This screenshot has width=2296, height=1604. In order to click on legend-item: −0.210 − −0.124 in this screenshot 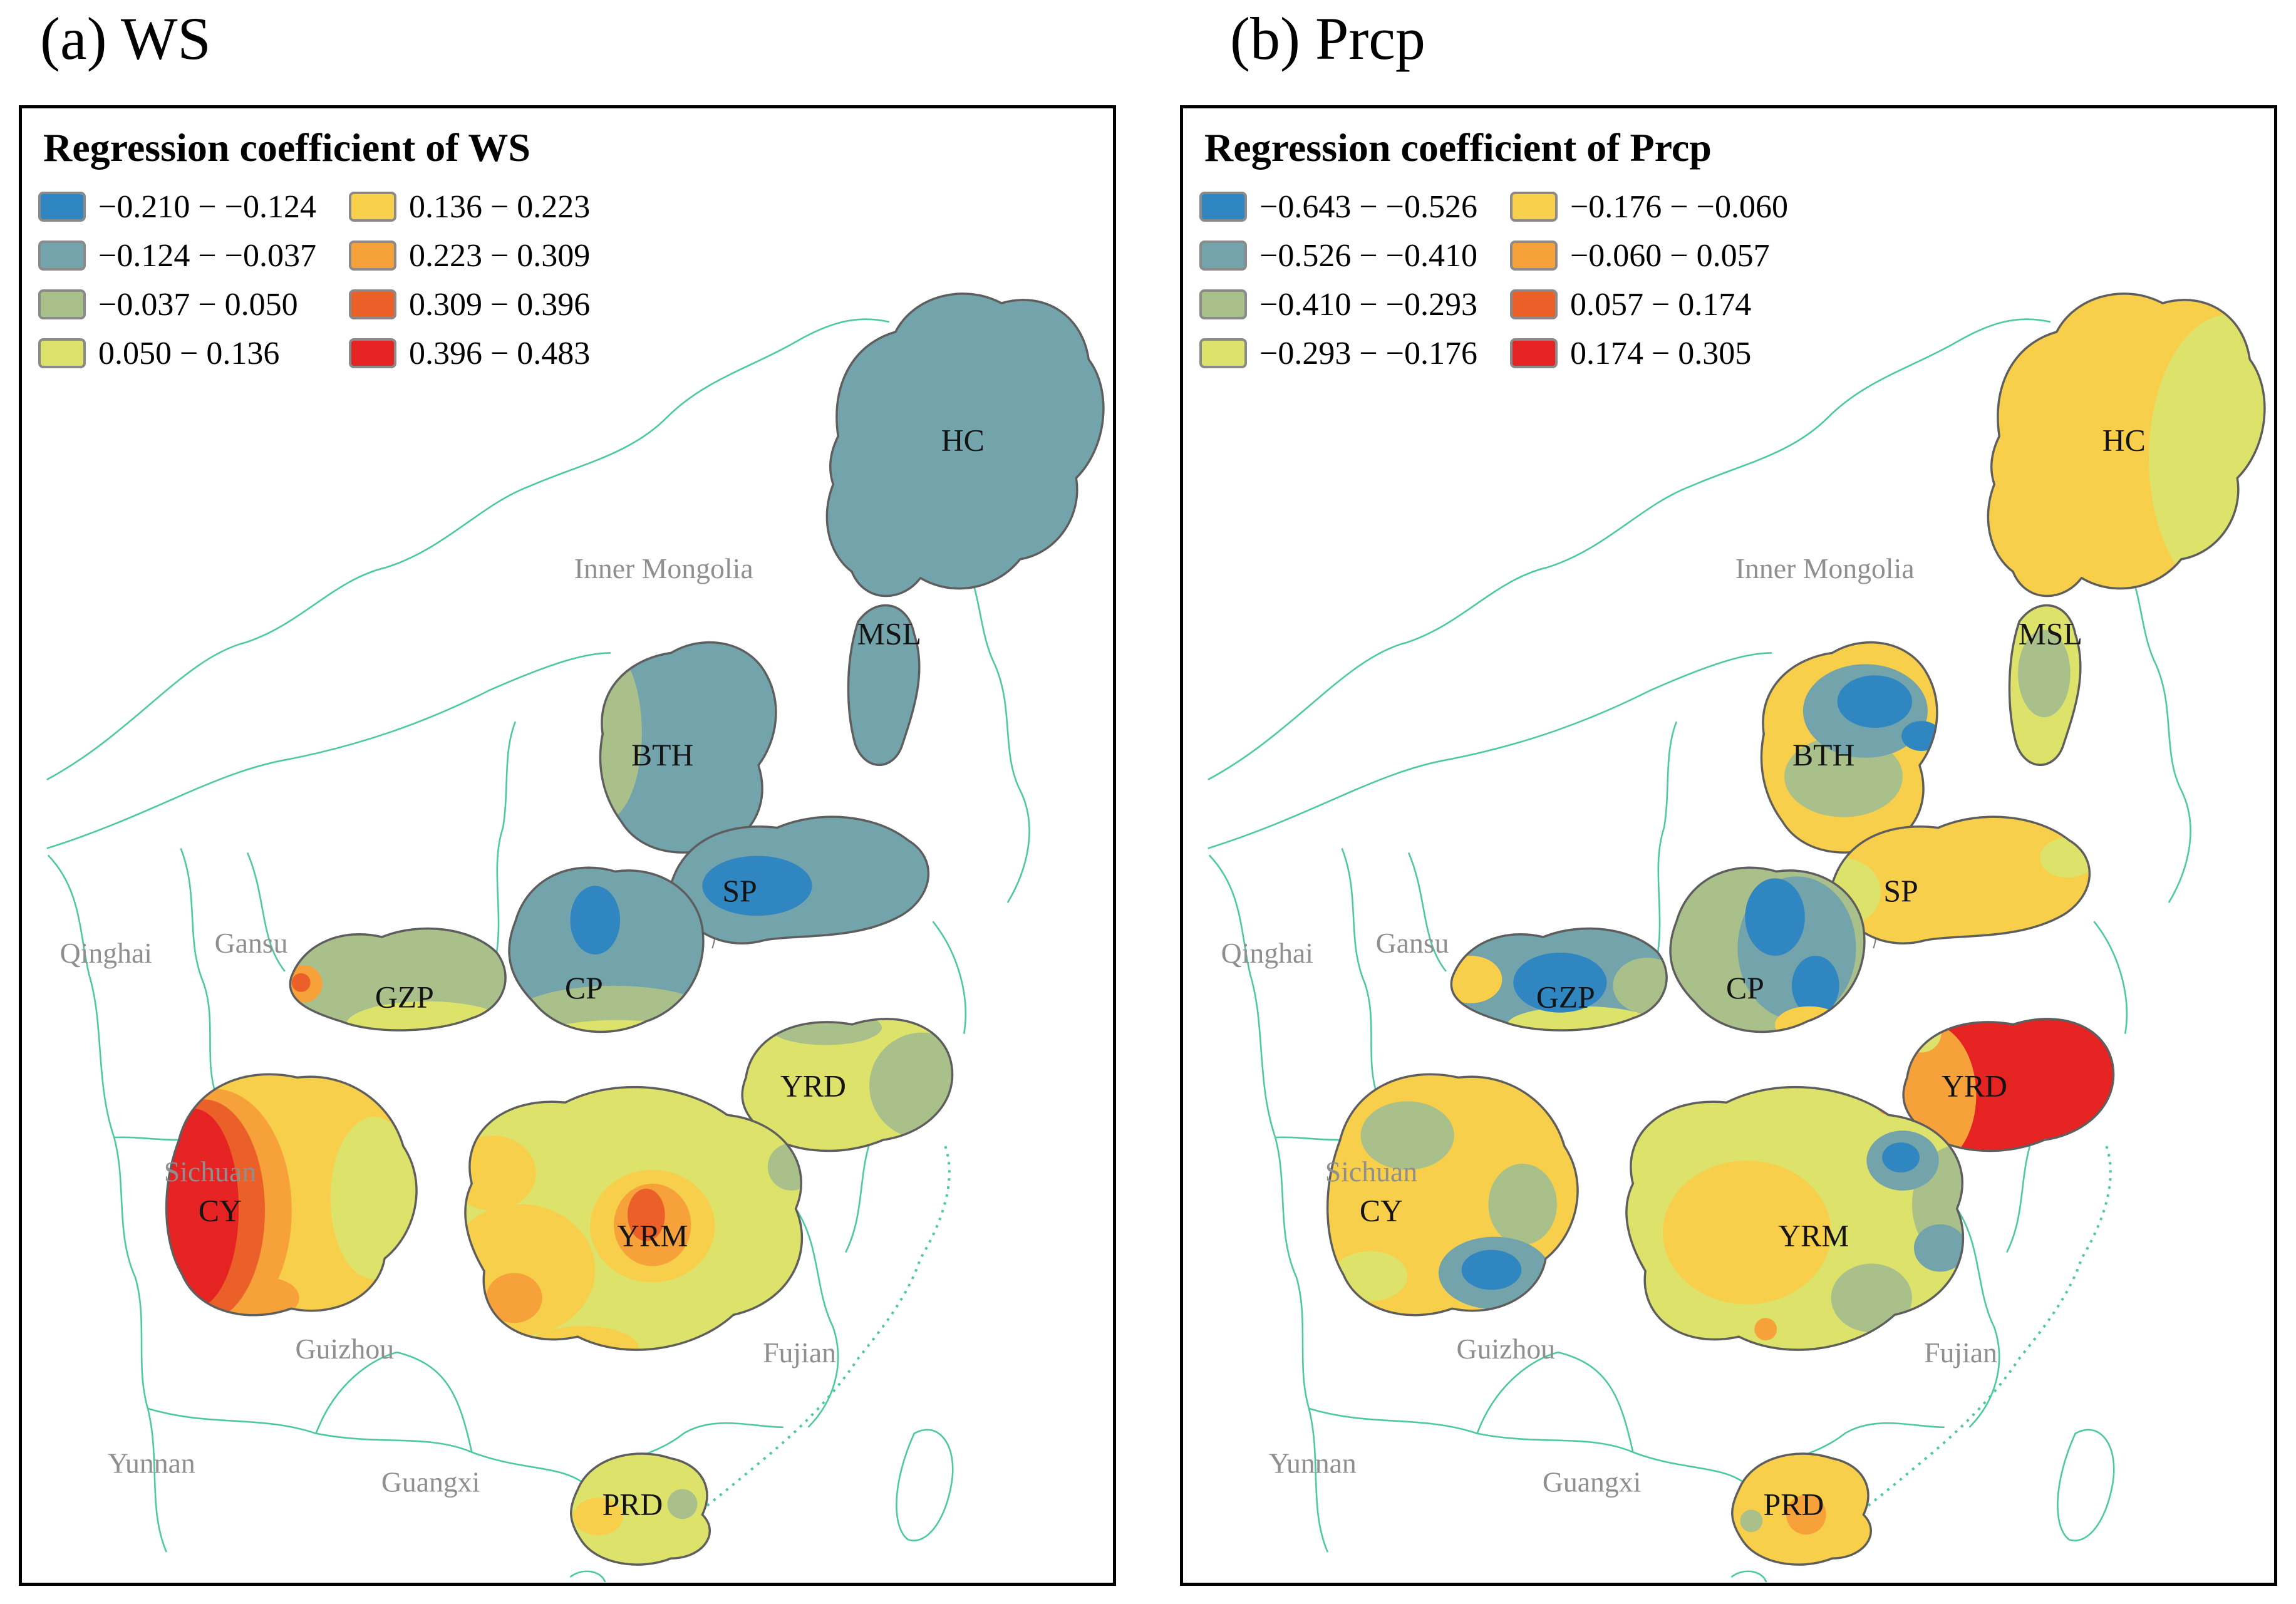, I will do `click(177, 206)`.